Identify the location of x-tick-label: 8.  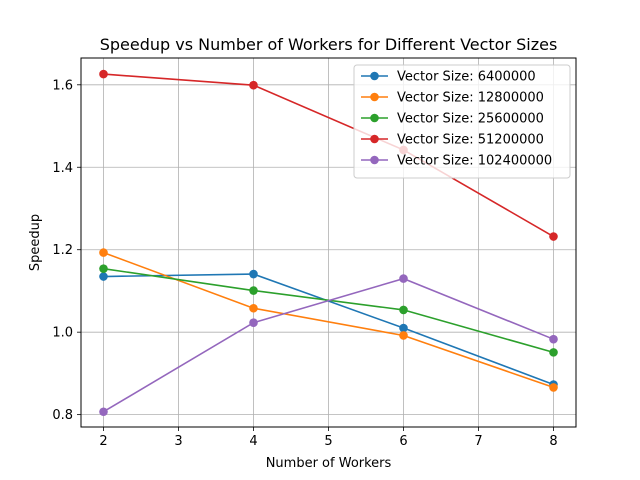
(553, 441).